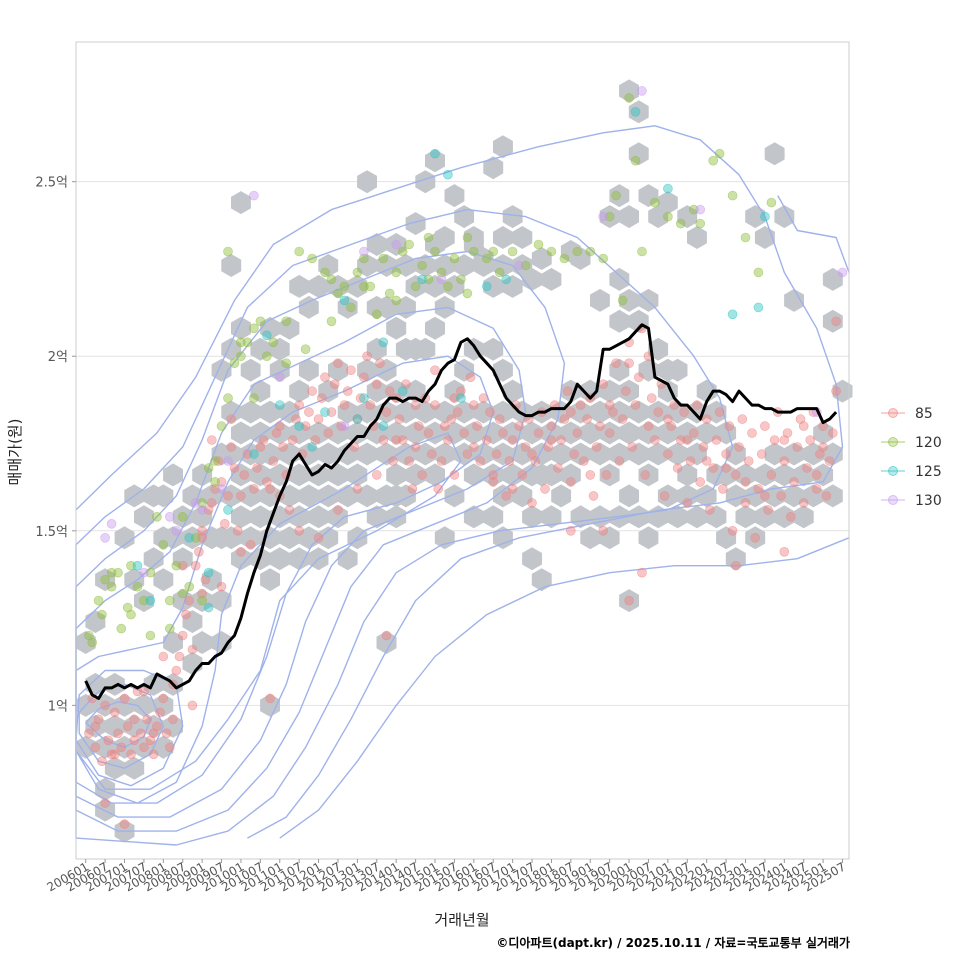  I want to click on x-axis-title: 거래년월, so click(461, 920).